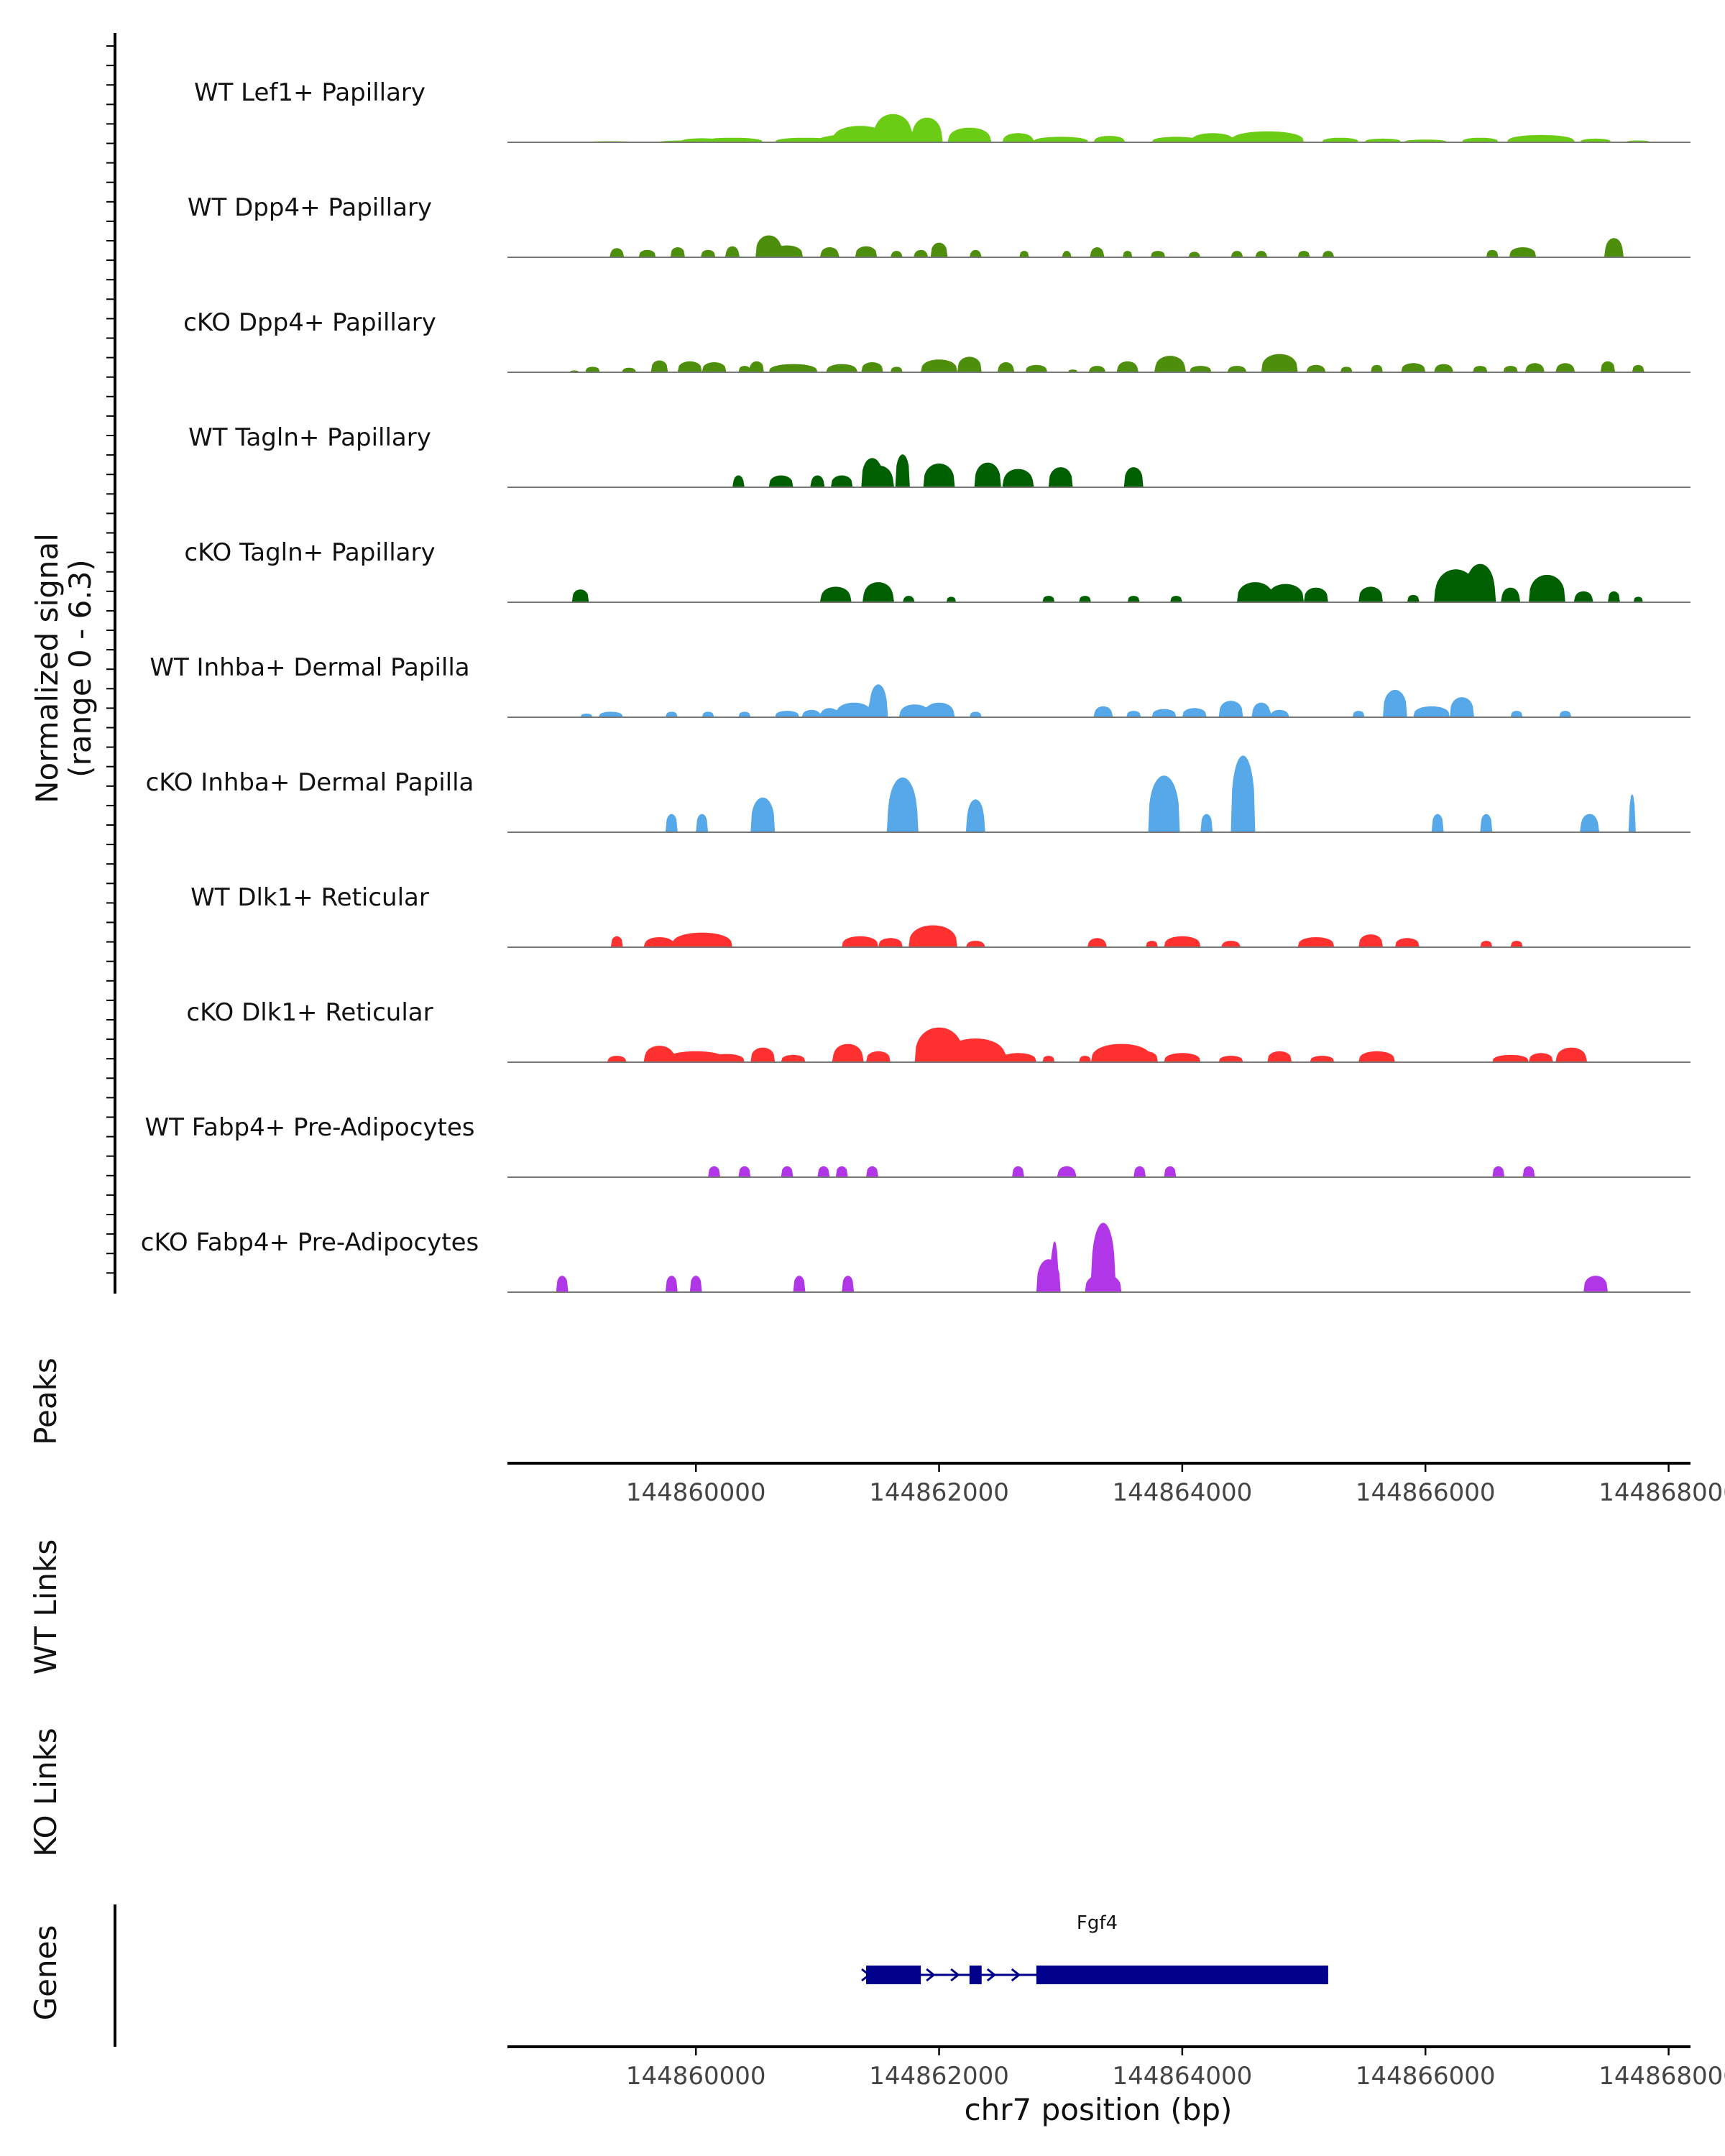 Image resolution: width=1725 pixels, height=2156 pixels. Describe the element at coordinates (309, 322) in the screenshot. I see `track-label: cKO Dpp4+ Papillary` at that location.